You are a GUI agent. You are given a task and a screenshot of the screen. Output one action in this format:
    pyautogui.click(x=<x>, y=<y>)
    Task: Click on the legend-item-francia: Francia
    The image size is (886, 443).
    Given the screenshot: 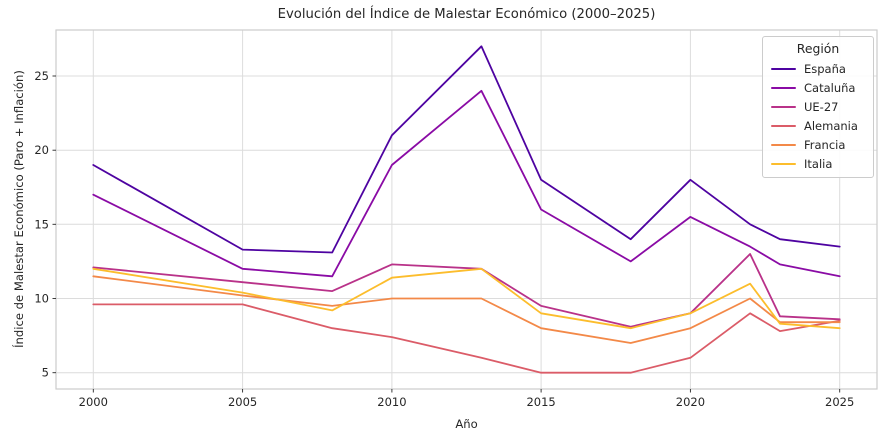 What is the action you would take?
    pyautogui.click(x=818, y=144)
    